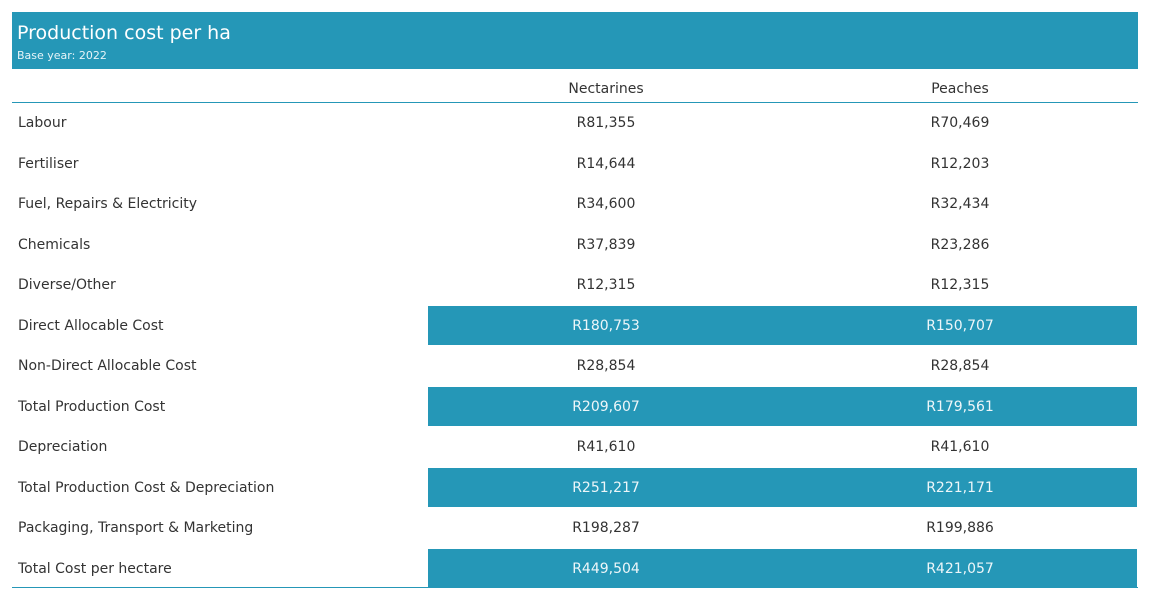 The height and width of the screenshot is (600, 1150). Describe the element at coordinates (606, 447) in the screenshot. I see `nectarines-value: R41,610` at that location.